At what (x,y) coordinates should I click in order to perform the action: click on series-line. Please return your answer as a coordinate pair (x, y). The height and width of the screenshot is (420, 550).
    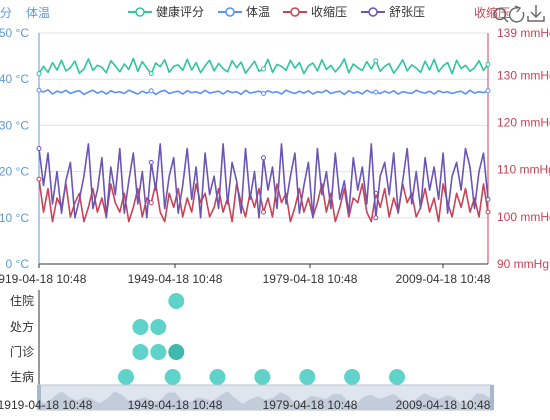
    Looking at the image, I should click on (263, 181).